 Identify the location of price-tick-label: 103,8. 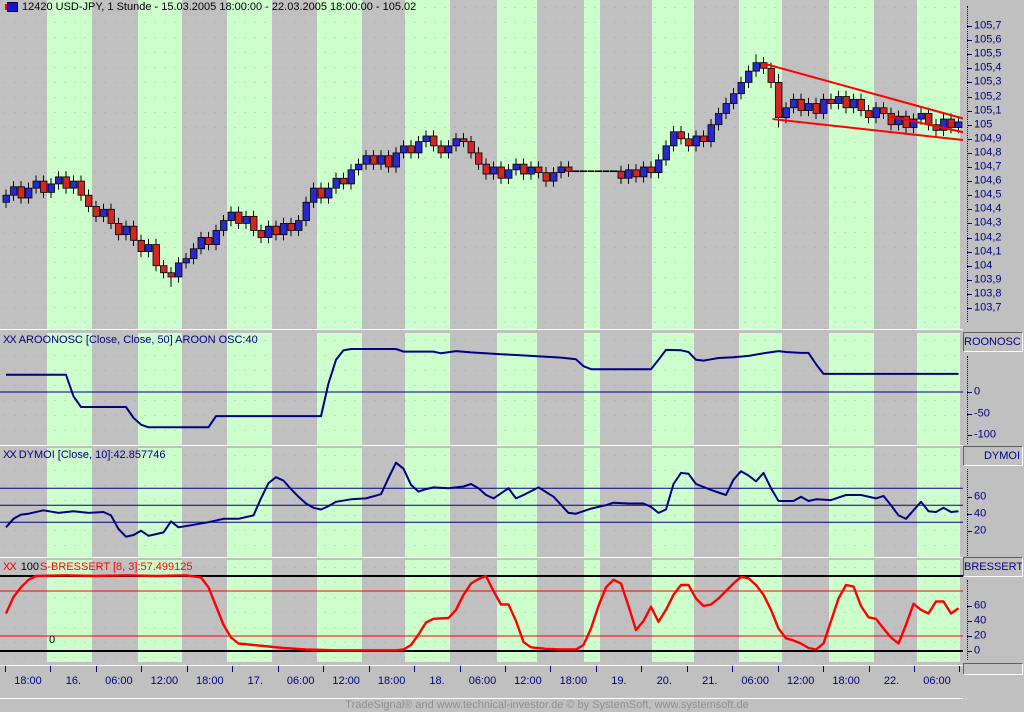
(988, 293).